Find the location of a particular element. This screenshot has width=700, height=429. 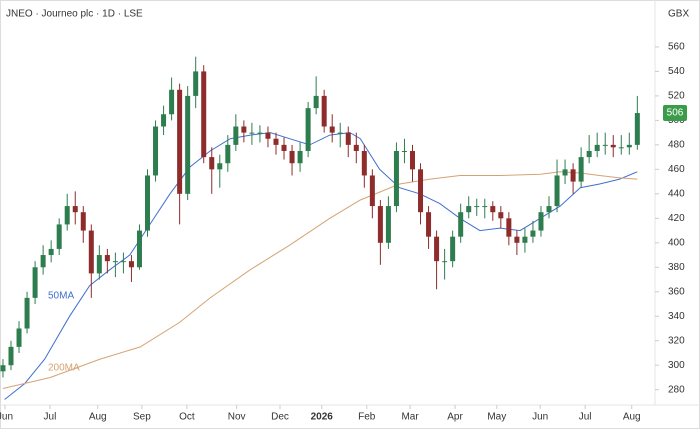

y-tick-label: 560 is located at coordinates (676, 47).